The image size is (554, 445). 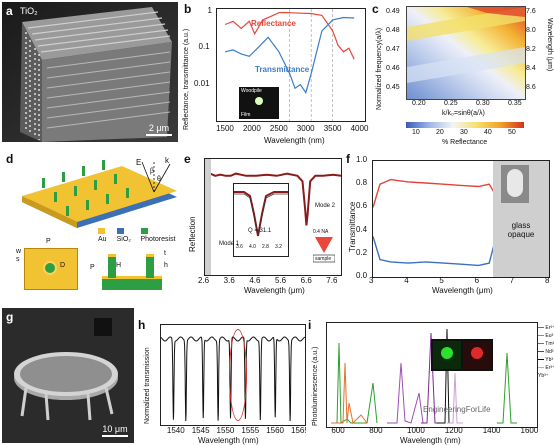 What do you see at coordinates (229, 244) in the screenshot?
I see `e-mode1-label: Mode 1` at bounding box center [229, 244].